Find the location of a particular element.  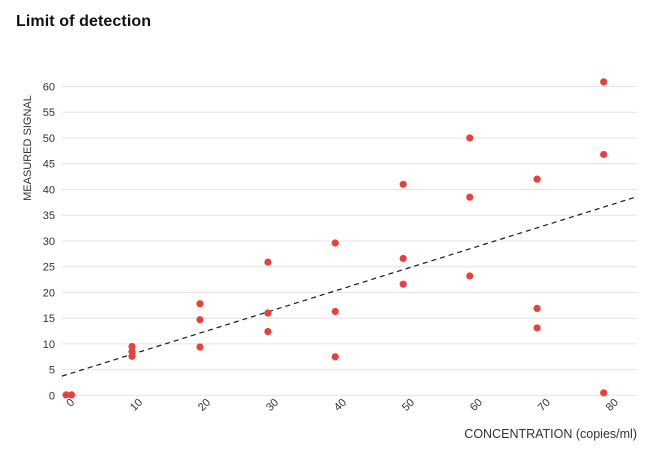

y-tick-label: 10 is located at coordinates (49, 345).